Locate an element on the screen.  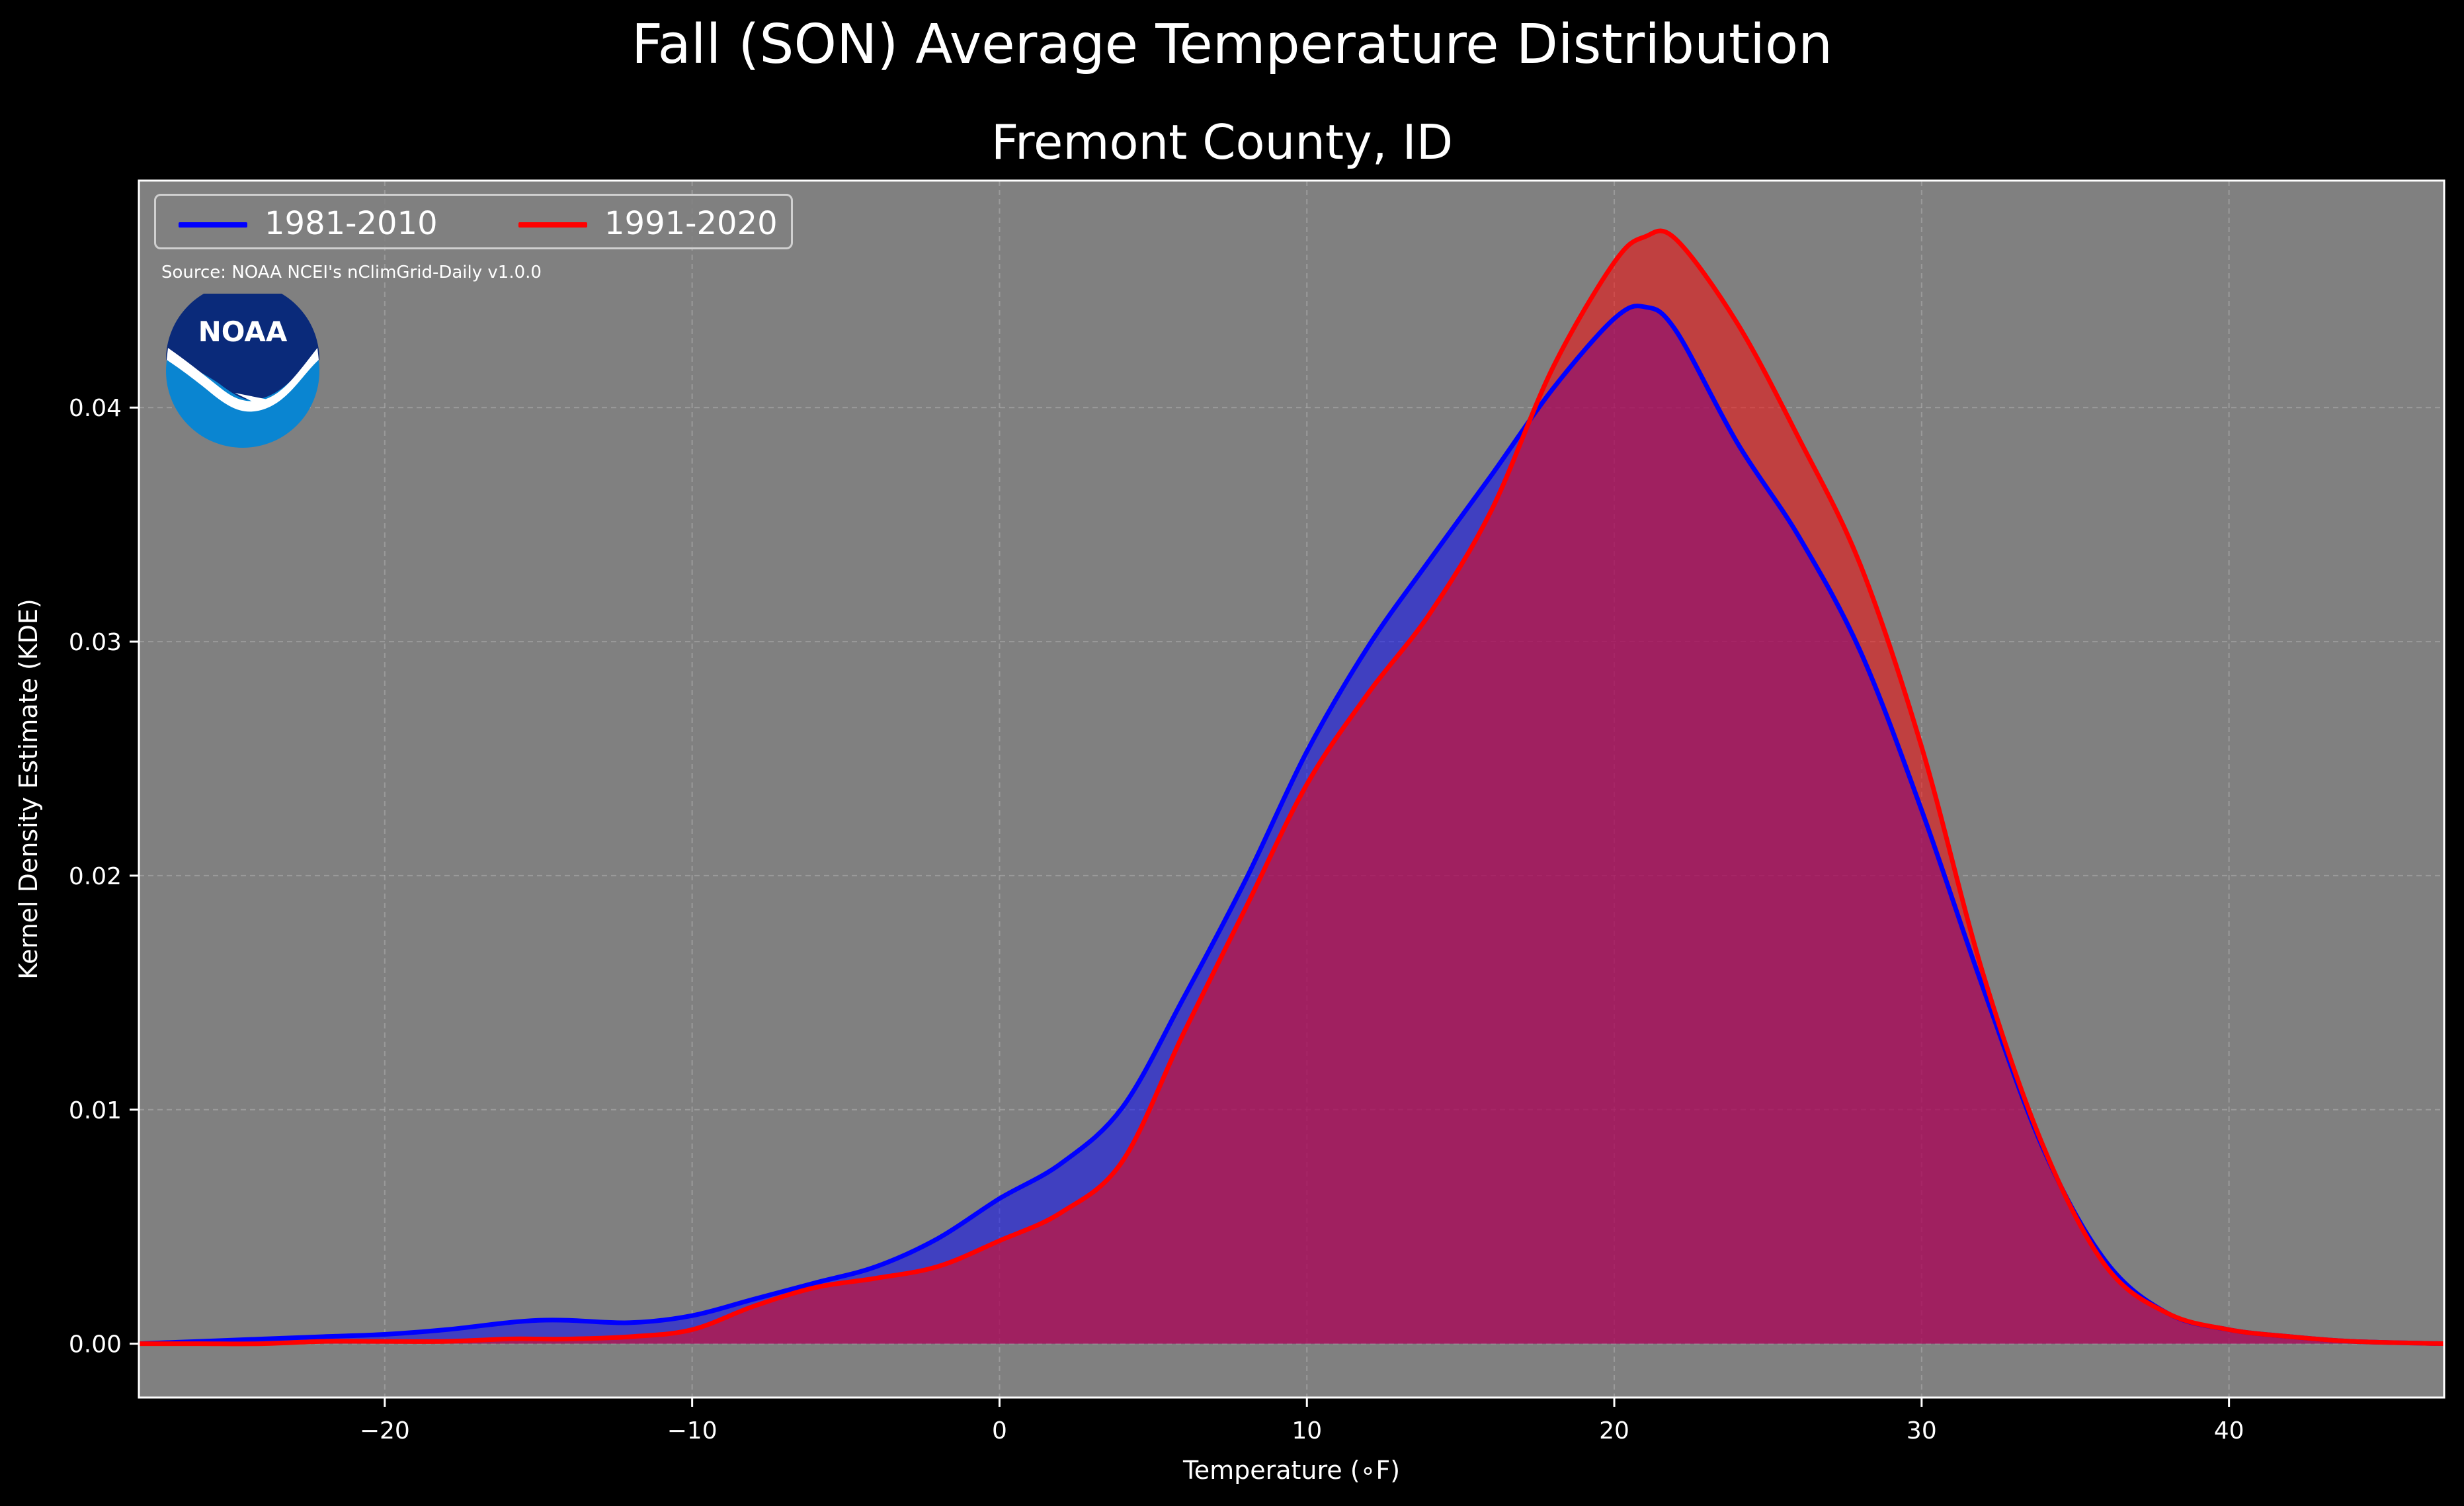
y-tick-label: 0.00 is located at coordinates (96, 1345).